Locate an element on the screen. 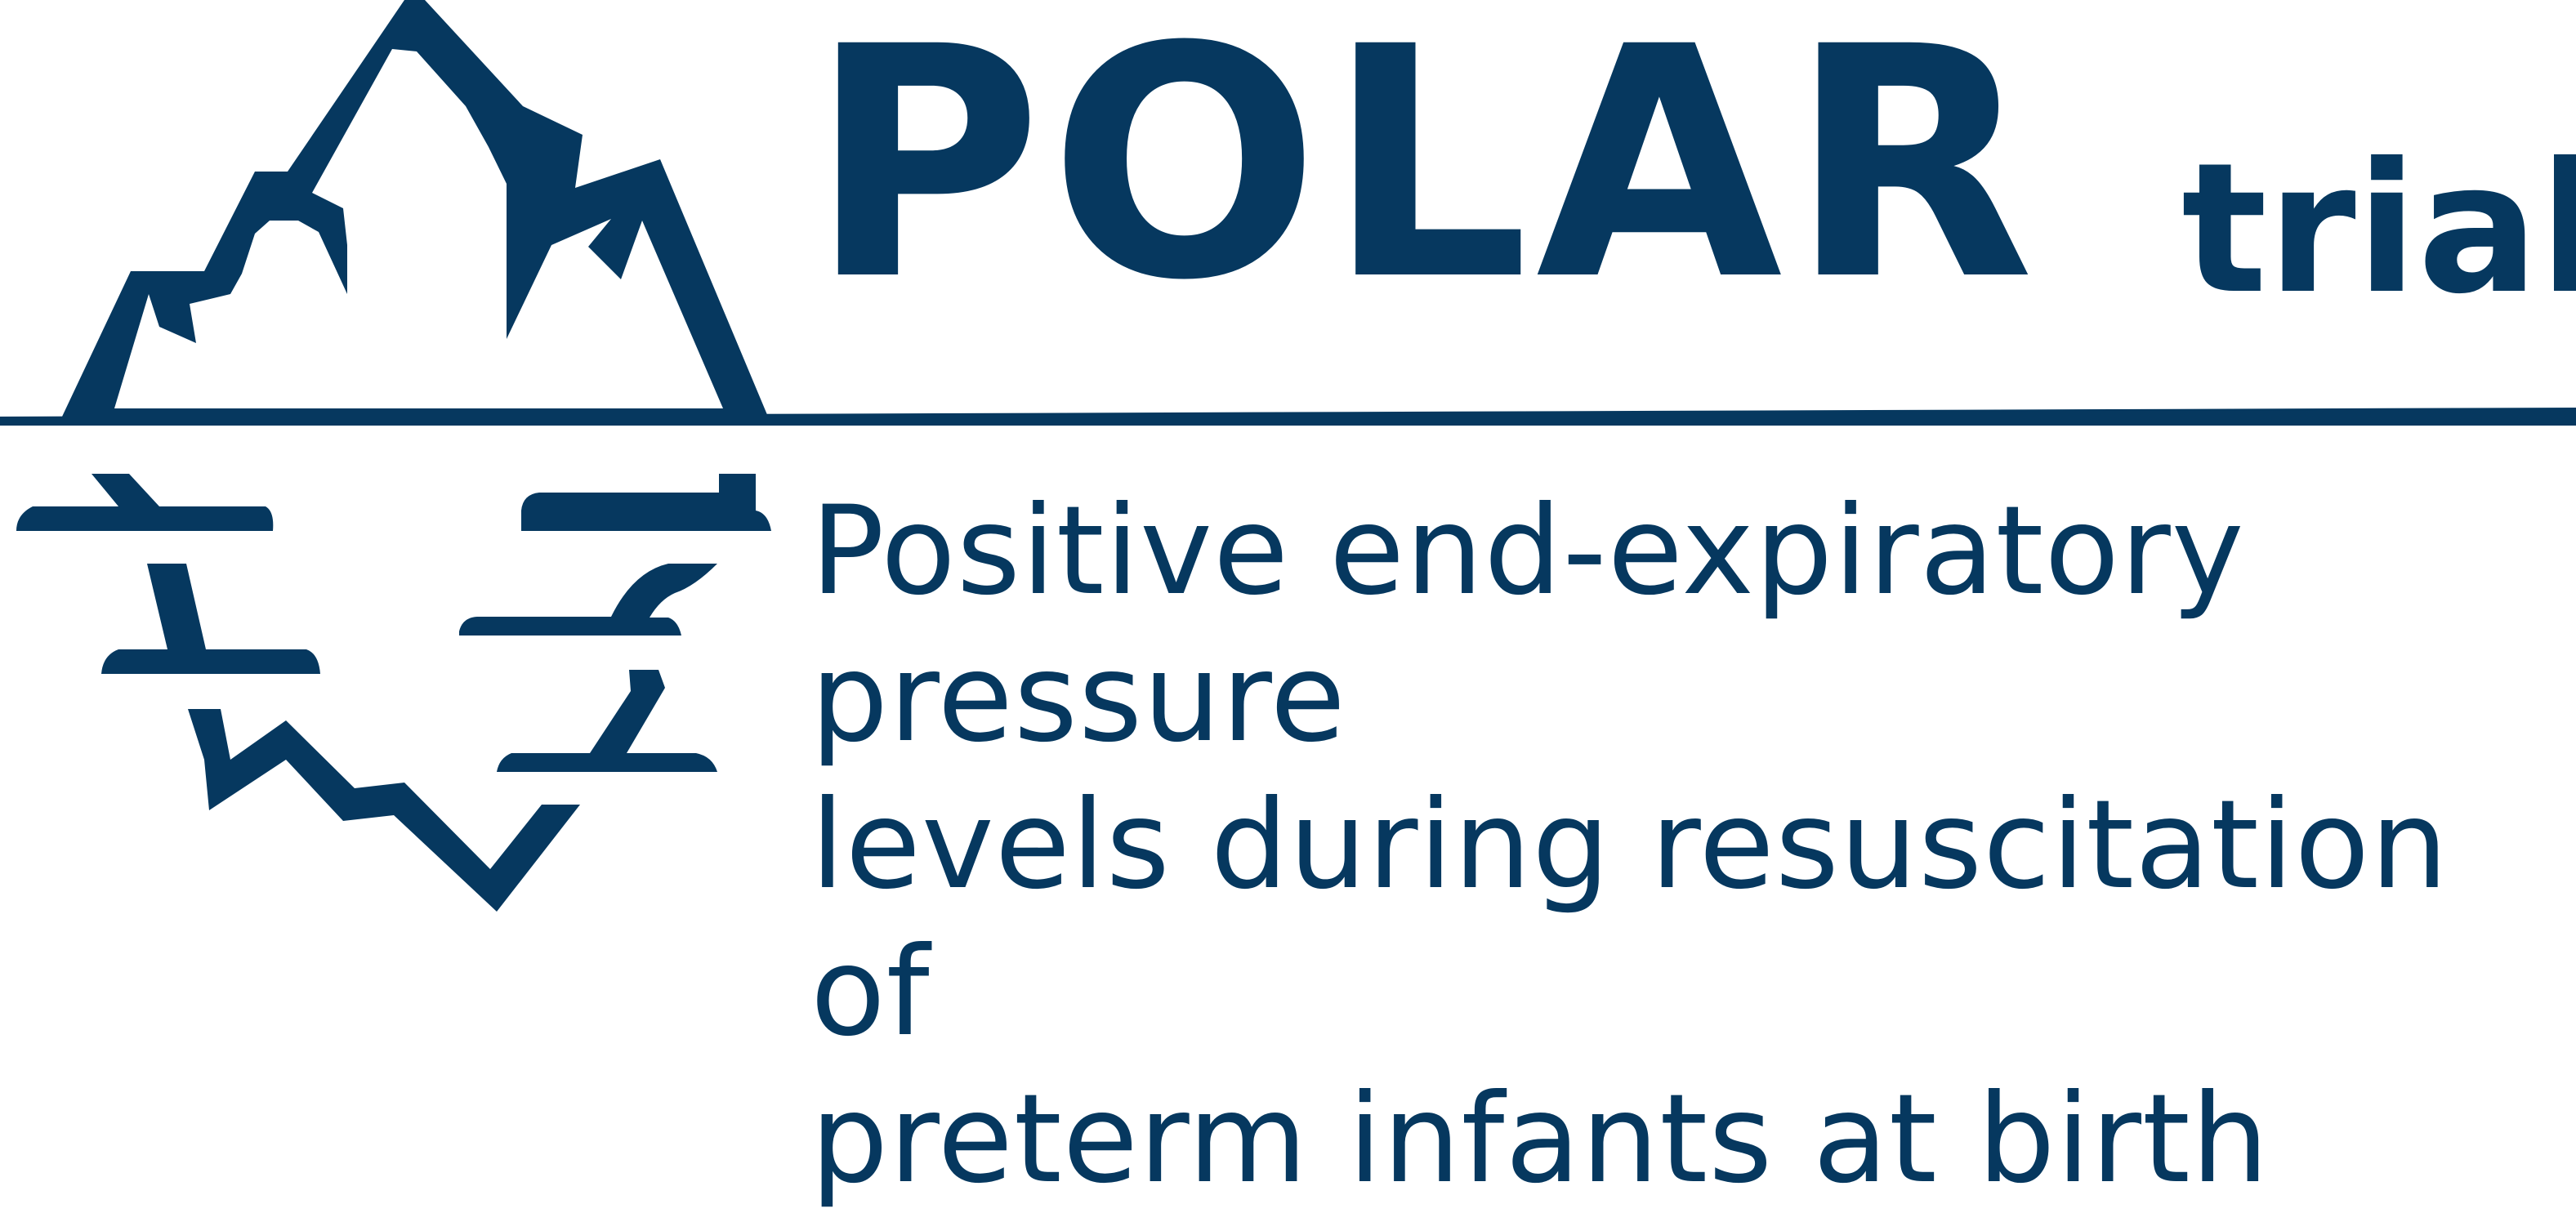 Image resolution: width=2576 pixels, height=1213 pixels. brand-title: POLAR is located at coordinates (1425, 175).